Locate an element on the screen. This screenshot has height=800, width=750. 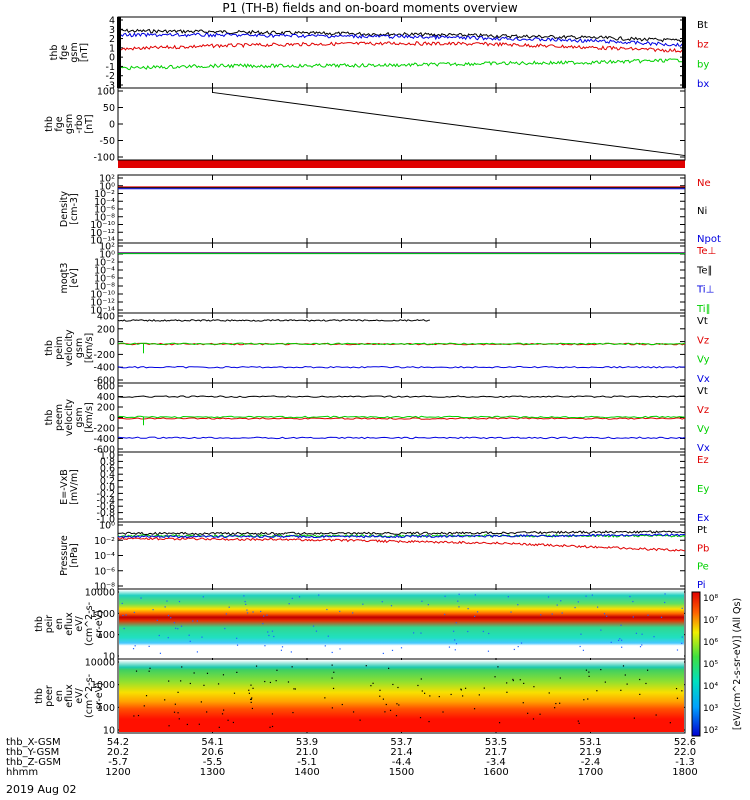
colorbar-tick-label: 10⁶ is located at coordinates (710, 643).